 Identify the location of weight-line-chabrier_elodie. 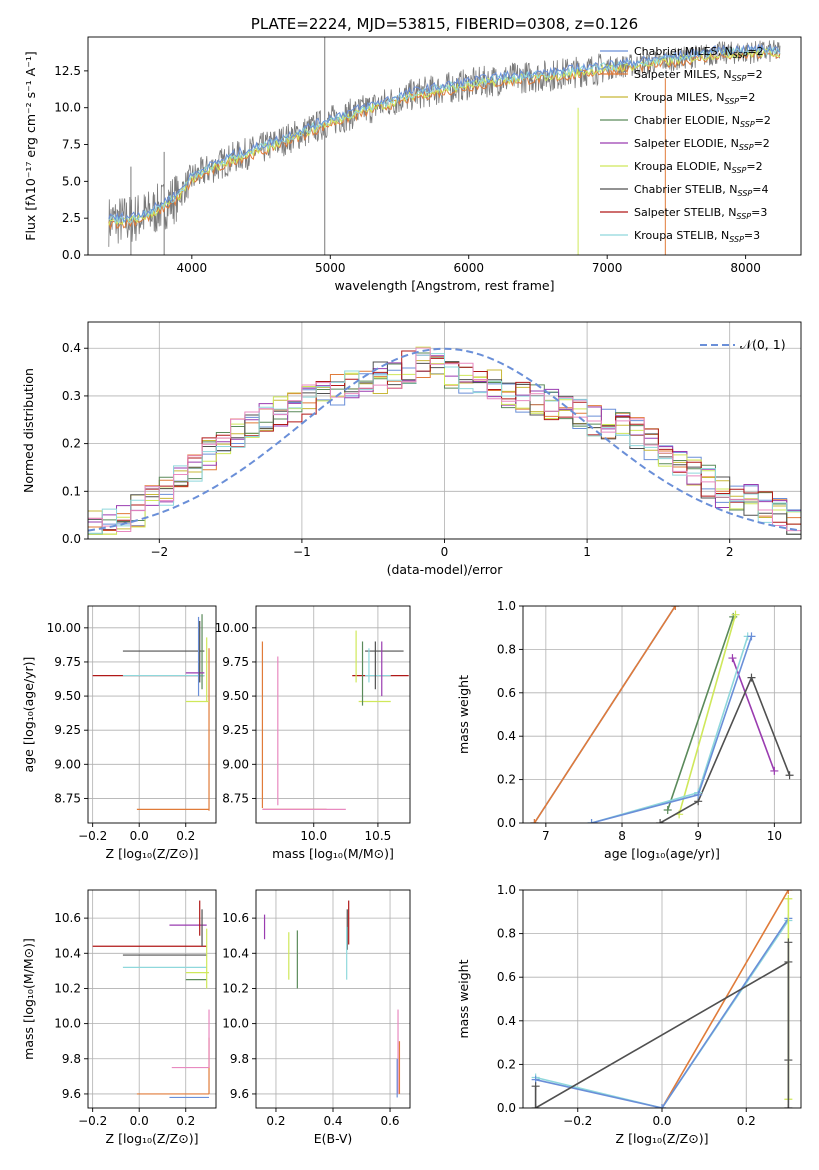
(700, 713).